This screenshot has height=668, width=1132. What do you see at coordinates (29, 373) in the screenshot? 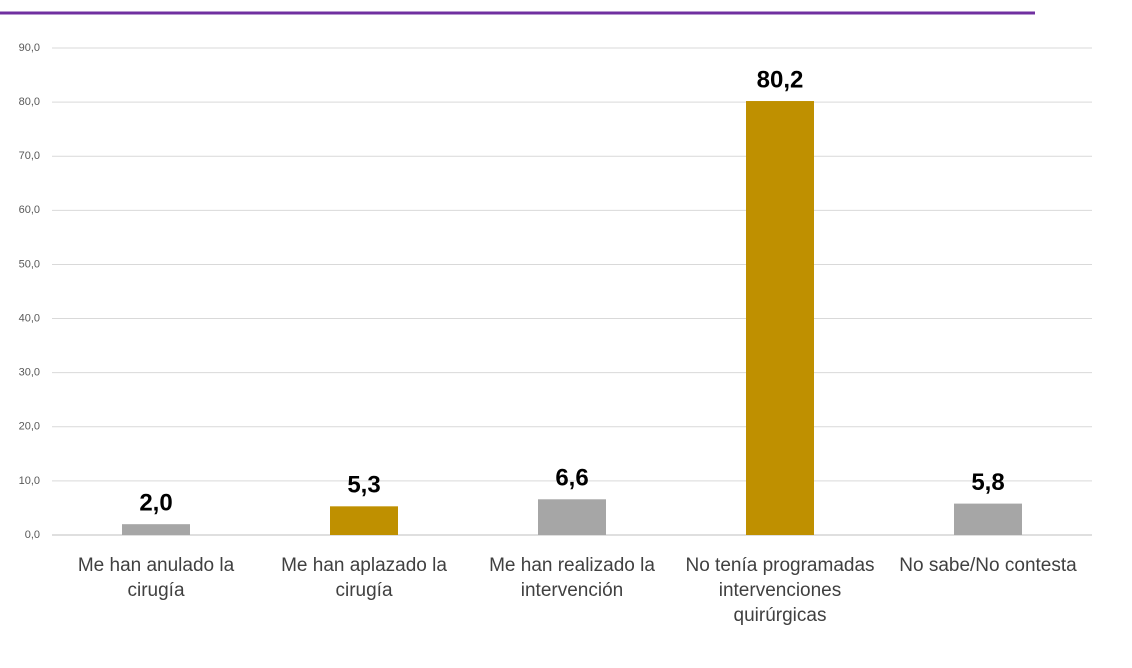
I see `y-tick-label: 30,0` at bounding box center [29, 373].